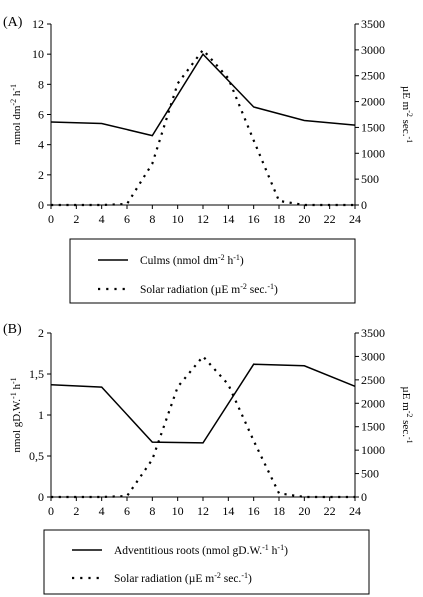 The image size is (423, 597). I want to click on y-left-tick-label: 6, so click(41, 115).